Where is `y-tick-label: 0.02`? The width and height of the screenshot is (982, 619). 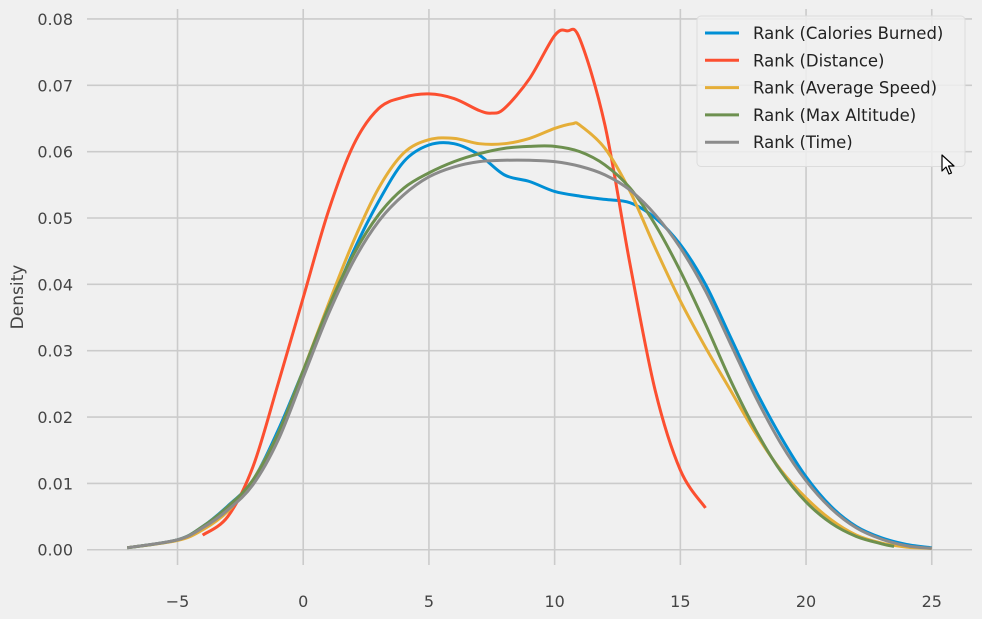 y-tick-label: 0.02 is located at coordinates (55, 417).